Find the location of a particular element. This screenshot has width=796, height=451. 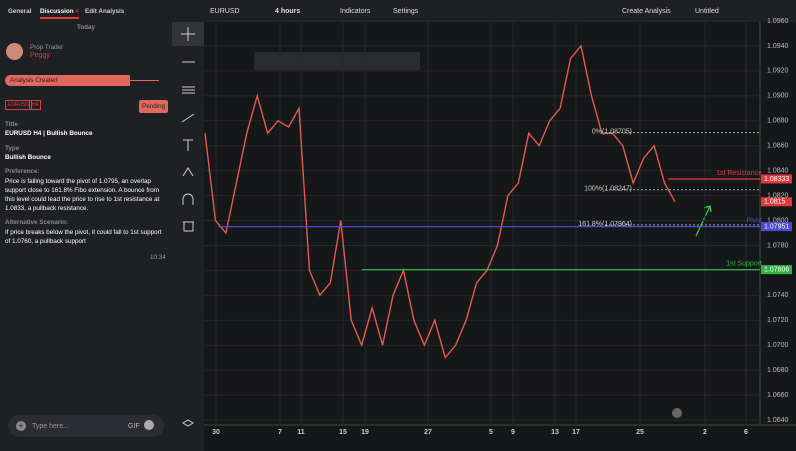

x-tick-label: 7 is located at coordinates (280, 432).